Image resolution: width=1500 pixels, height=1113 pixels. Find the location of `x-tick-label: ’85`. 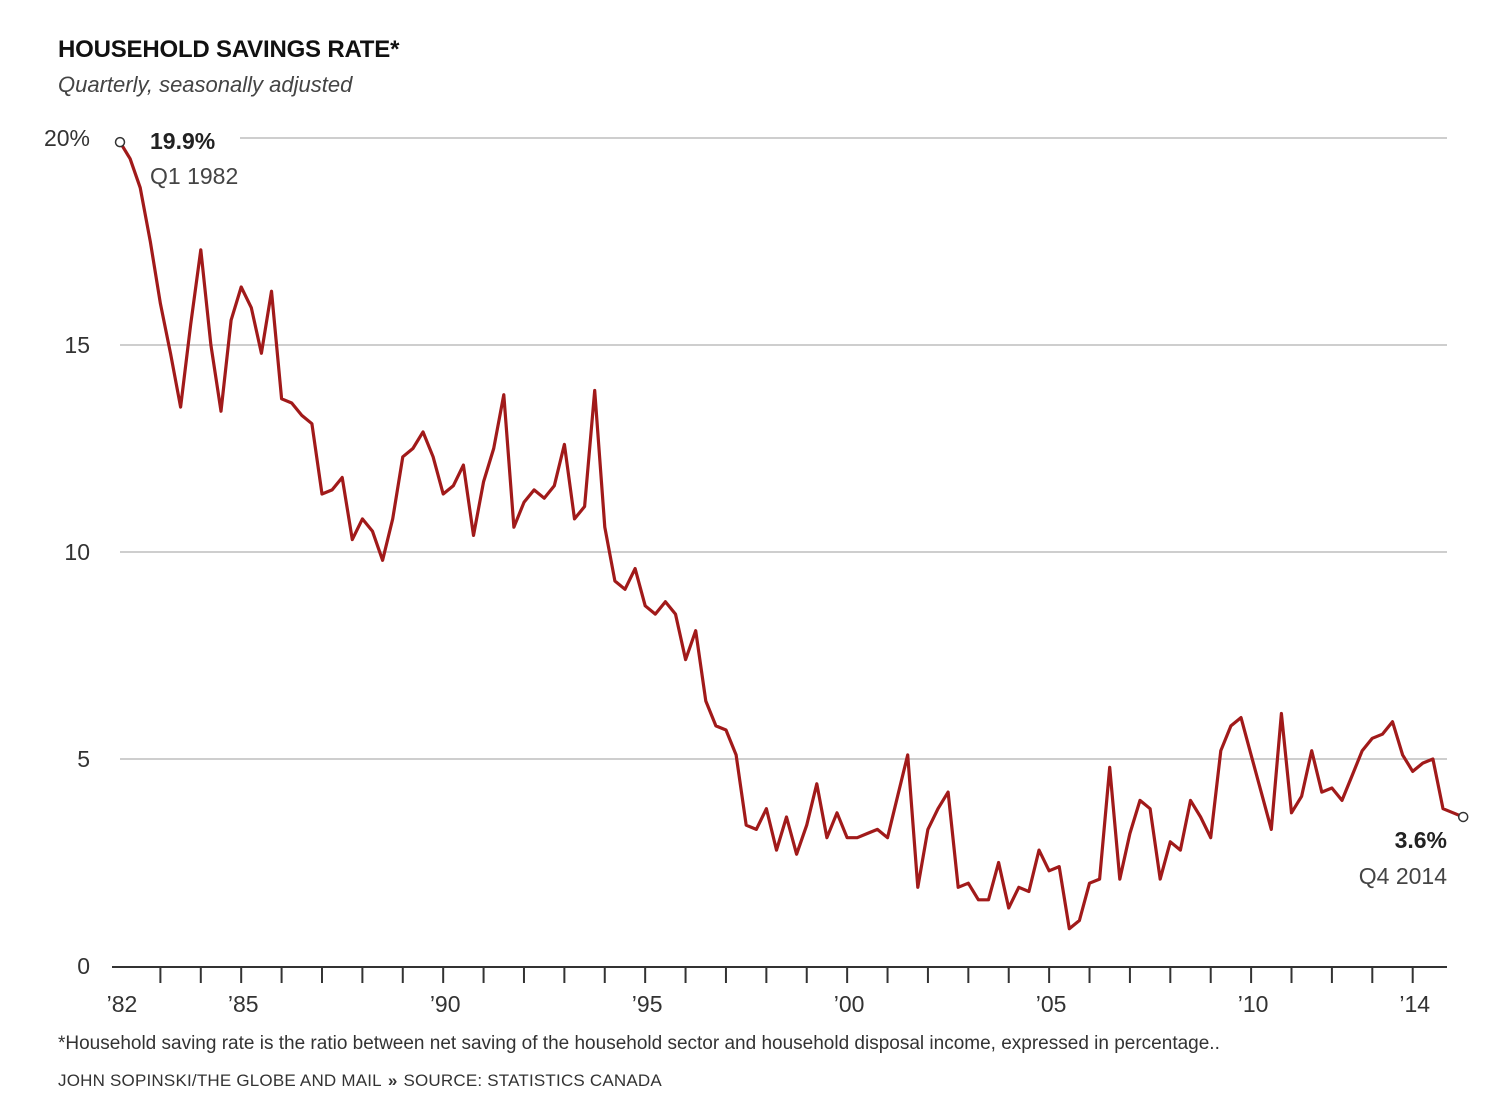

x-tick-label: ’85 is located at coordinates (243, 1004).